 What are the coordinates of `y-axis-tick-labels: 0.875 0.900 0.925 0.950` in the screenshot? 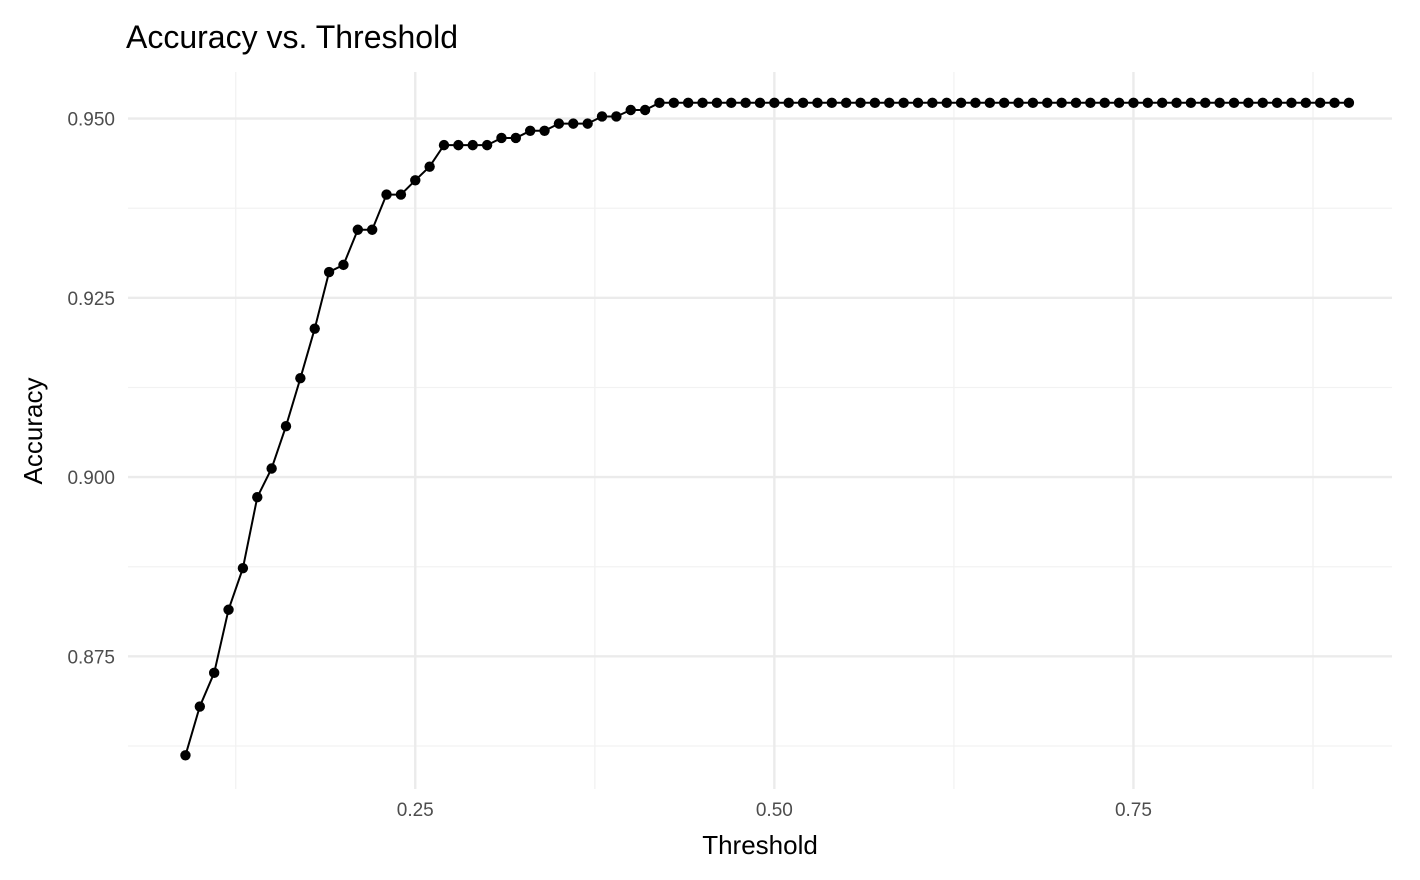 It's located at (91, 389).